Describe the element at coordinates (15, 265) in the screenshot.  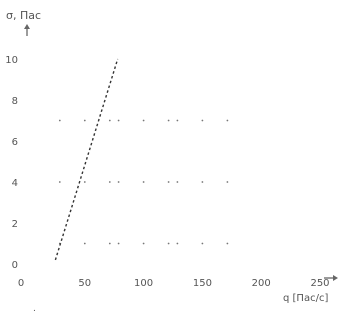
I see `y-tick-label: 0` at that location.